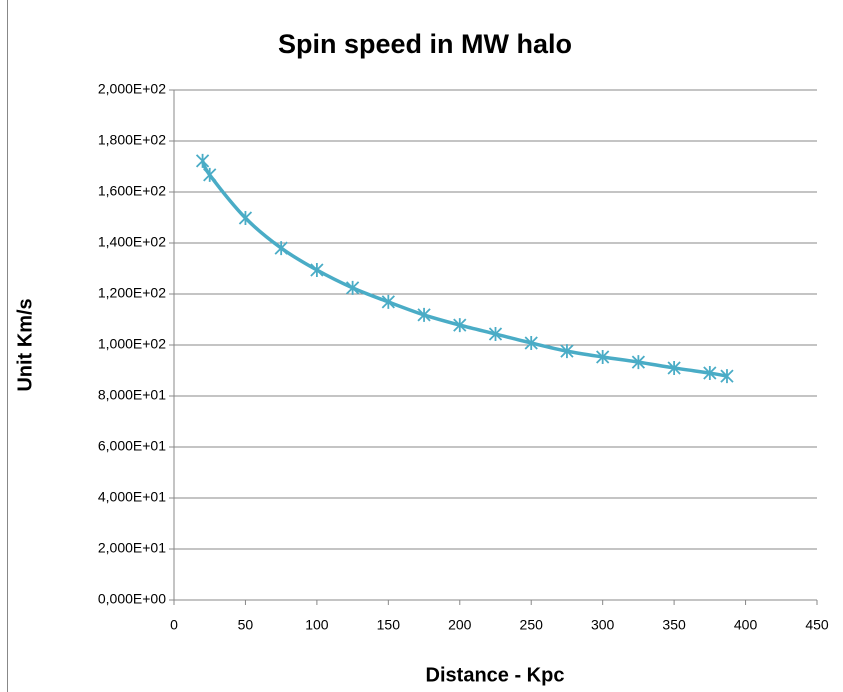 The width and height of the screenshot is (843, 692). Describe the element at coordinates (174, 625) in the screenshot. I see `x-tick-label: 0` at that location.